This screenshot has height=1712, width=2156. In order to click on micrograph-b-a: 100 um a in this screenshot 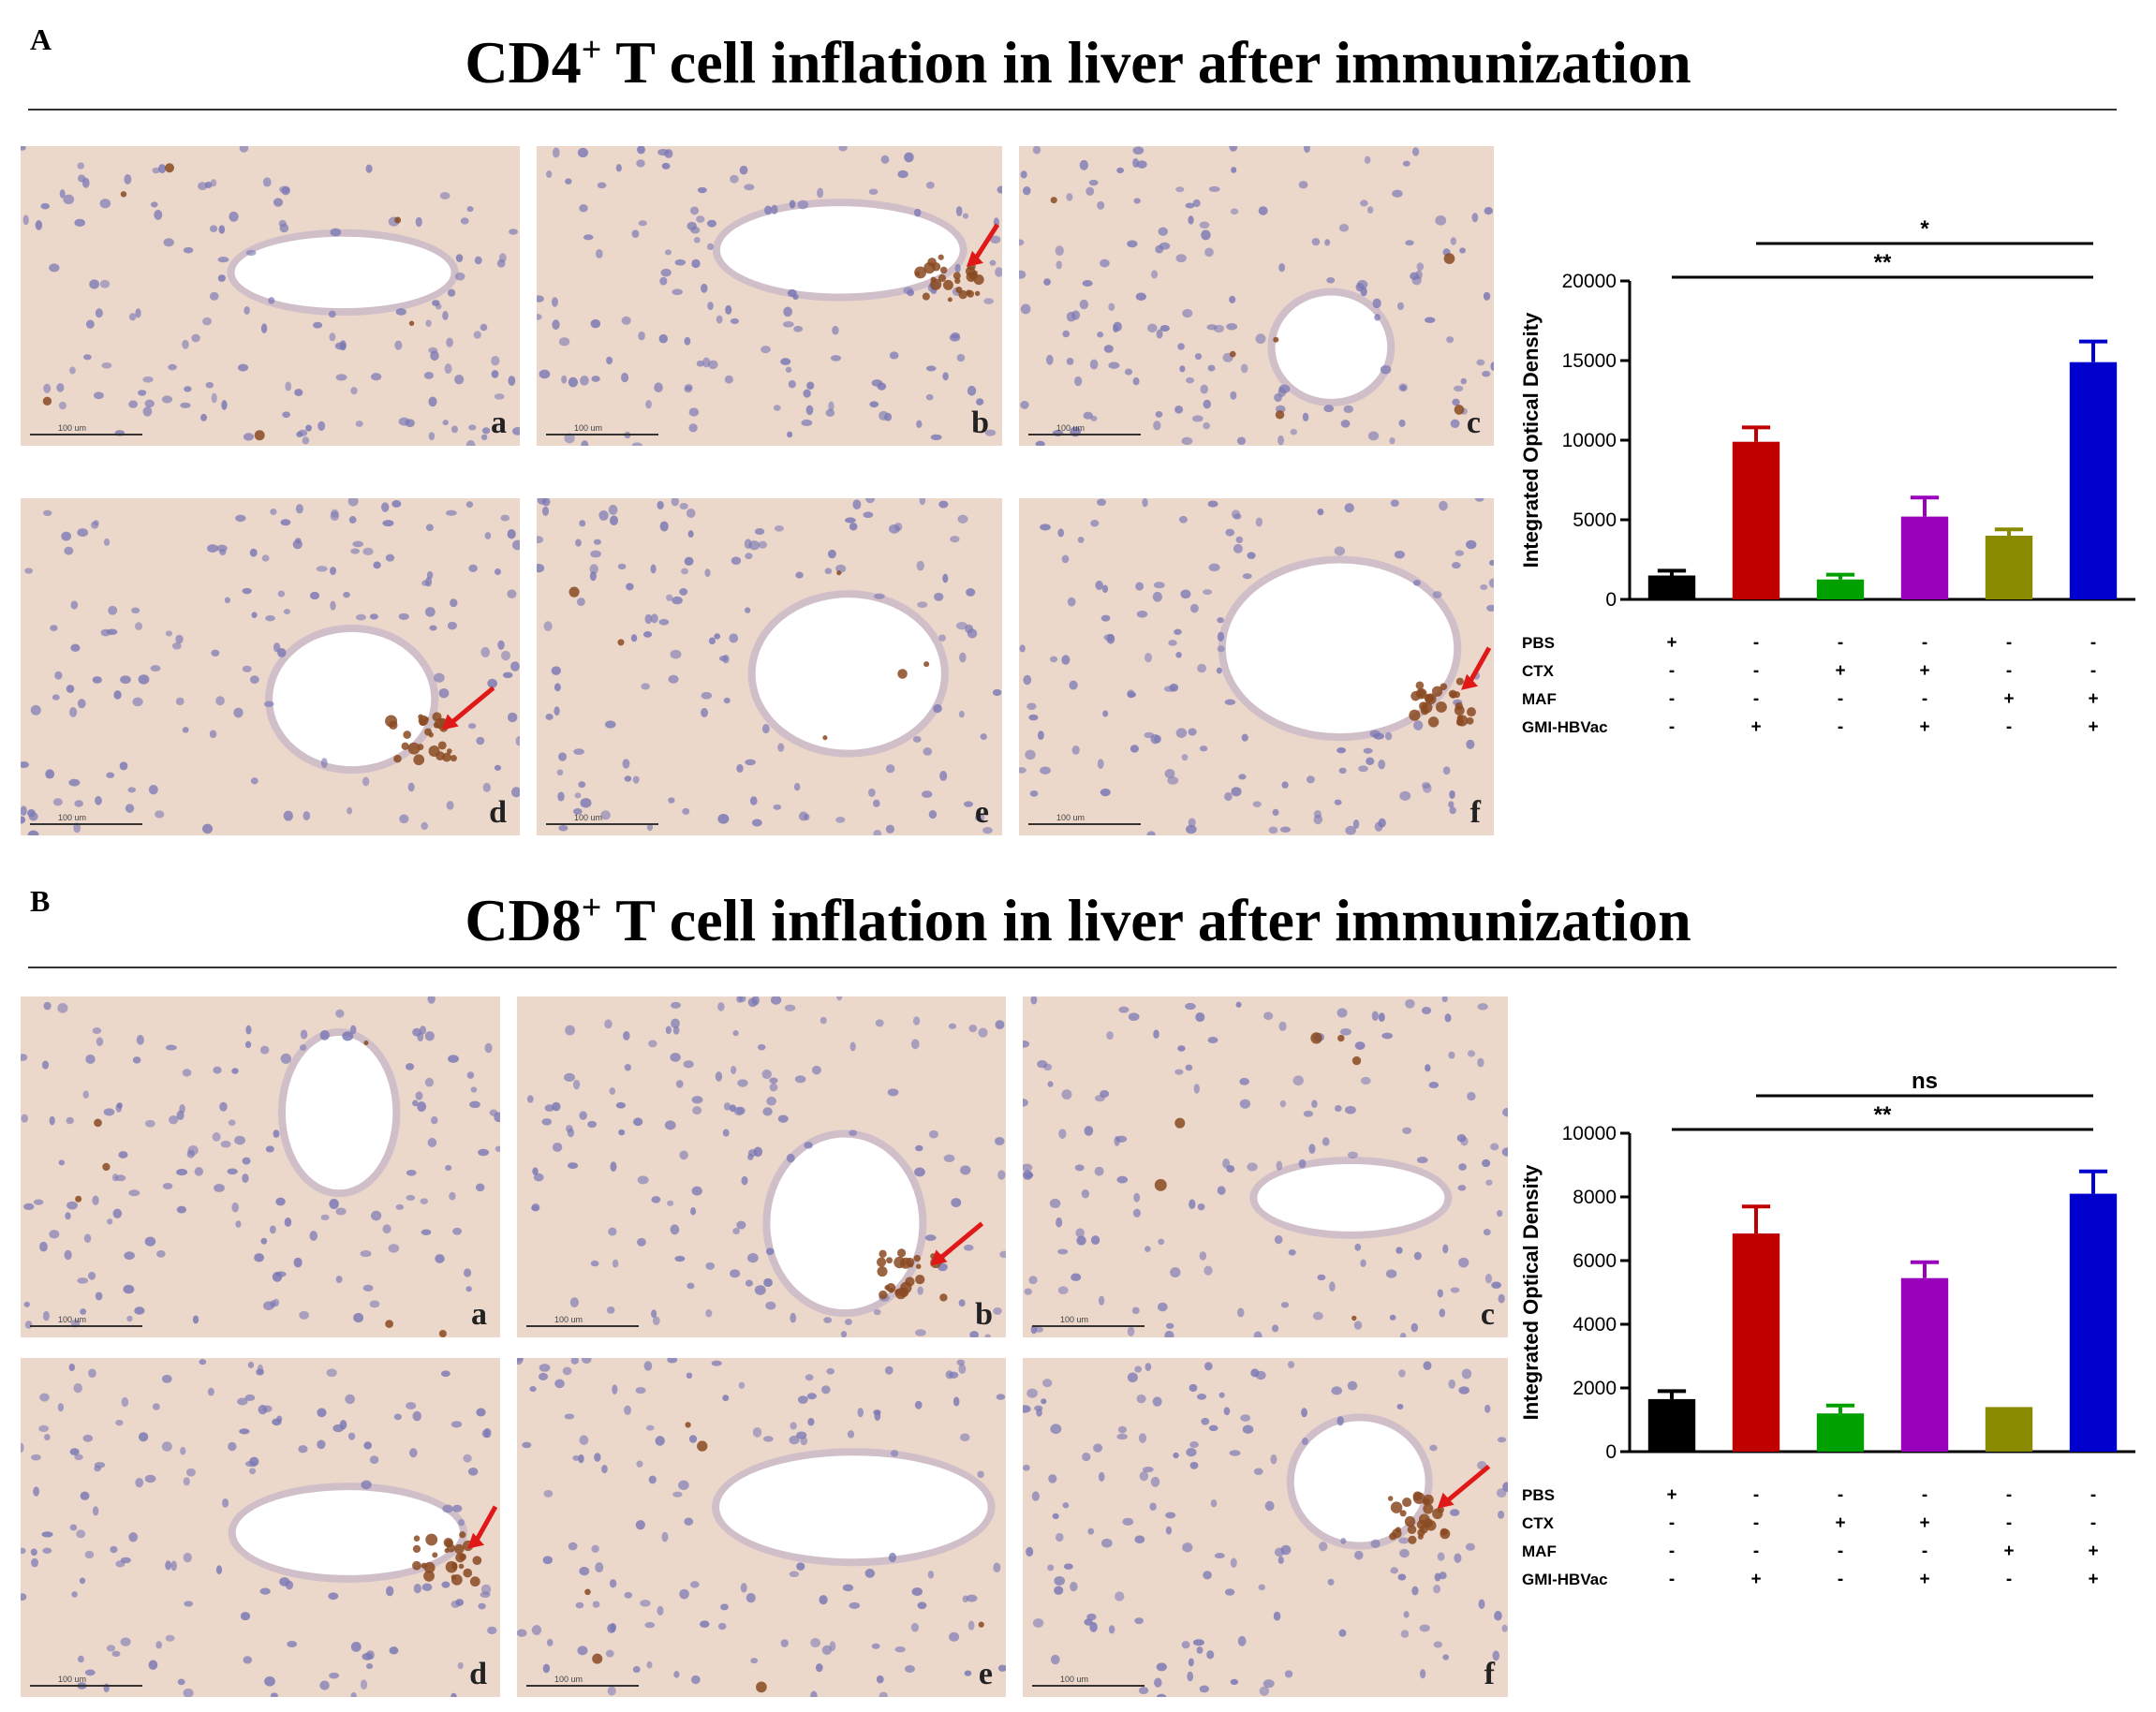, I will do `click(260, 1166)`.